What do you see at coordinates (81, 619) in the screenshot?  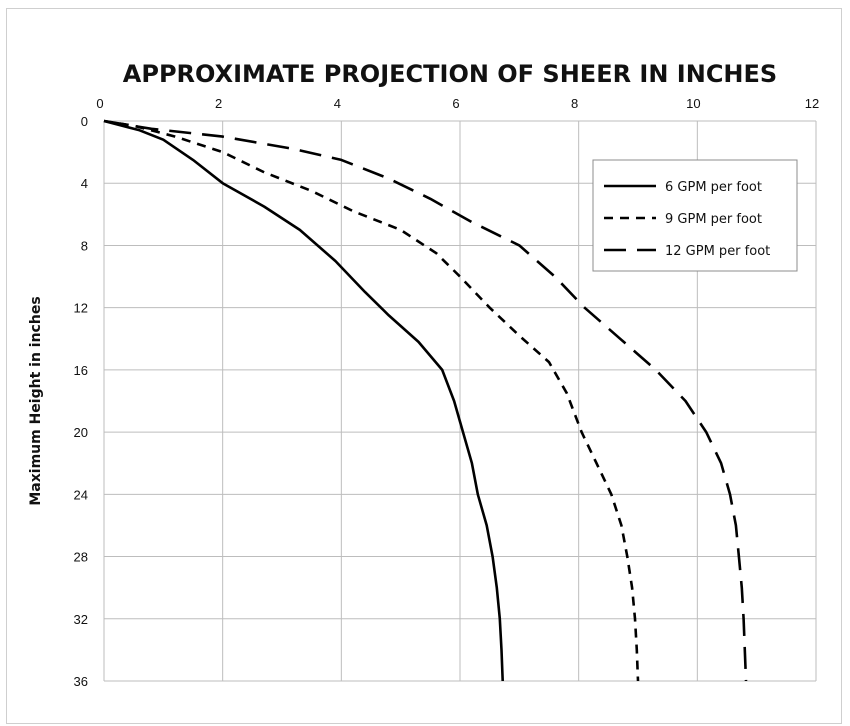 I see `y-tick-label-8: 32` at bounding box center [81, 619].